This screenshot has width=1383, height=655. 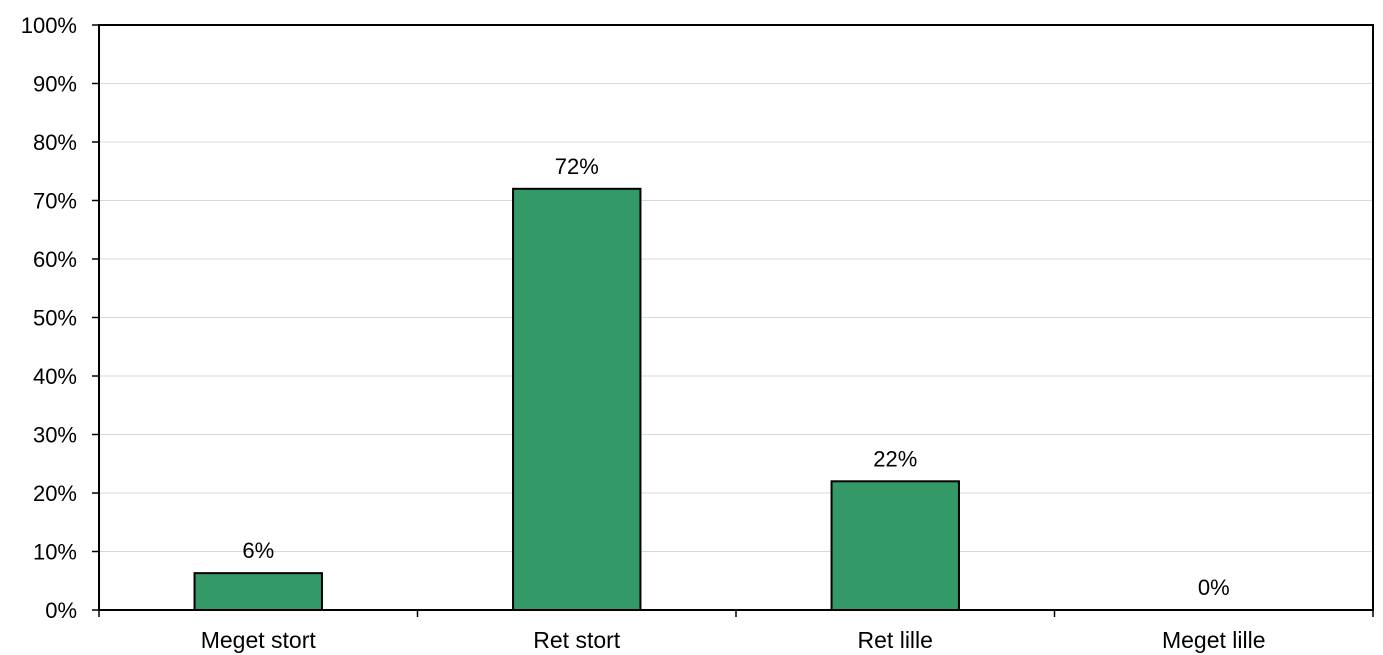 What do you see at coordinates (55, 142) in the screenshot?
I see `y-tick-label: 80%` at bounding box center [55, 142].